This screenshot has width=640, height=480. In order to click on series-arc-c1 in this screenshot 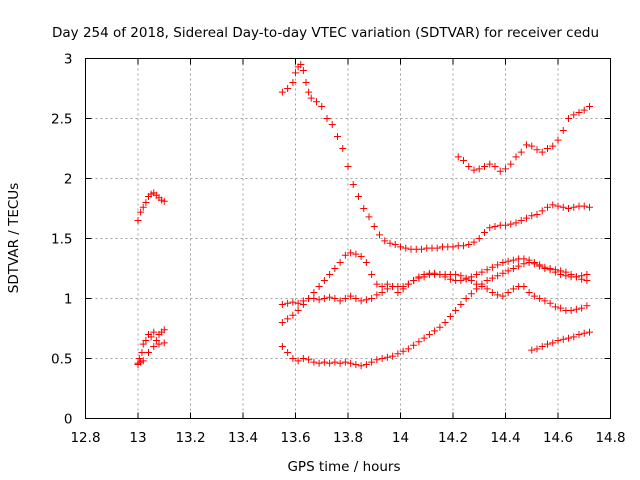, I will do `click(523, 139)`.